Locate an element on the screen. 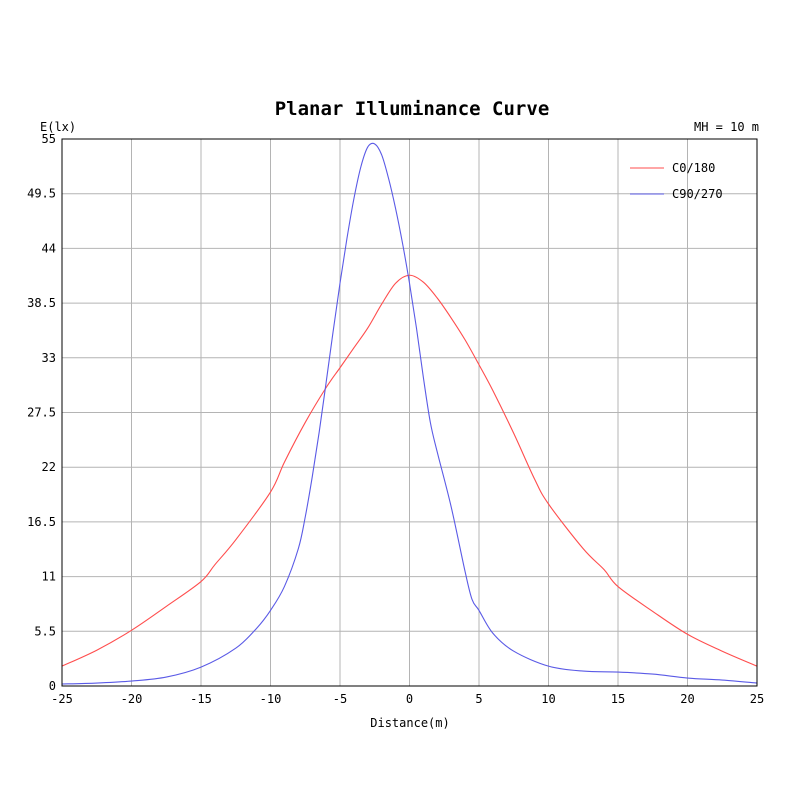 This screenshot has width=800, height=805. y-tick-label: 33 is located at coordinates (49, 358).